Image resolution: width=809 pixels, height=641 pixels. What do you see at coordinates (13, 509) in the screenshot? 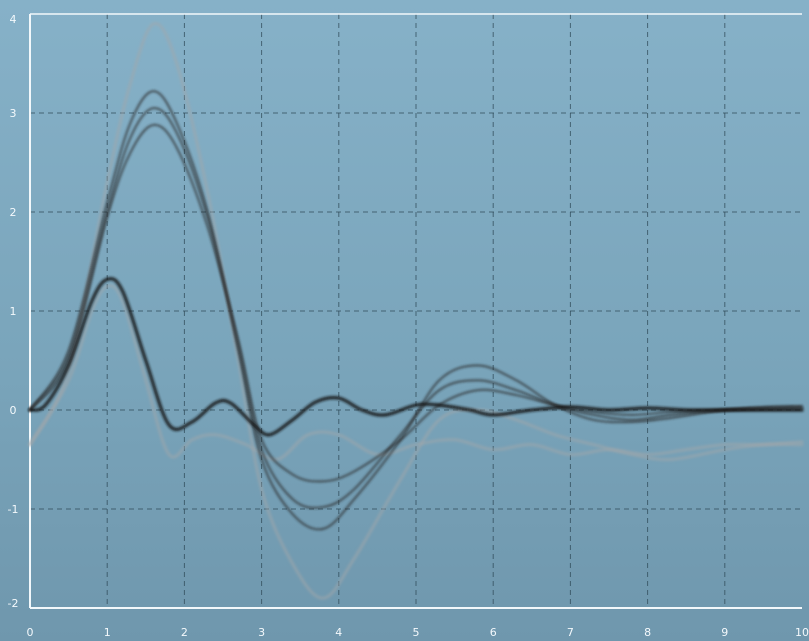
I see `y-tick-label: -1` at bounding box center [13, 509].